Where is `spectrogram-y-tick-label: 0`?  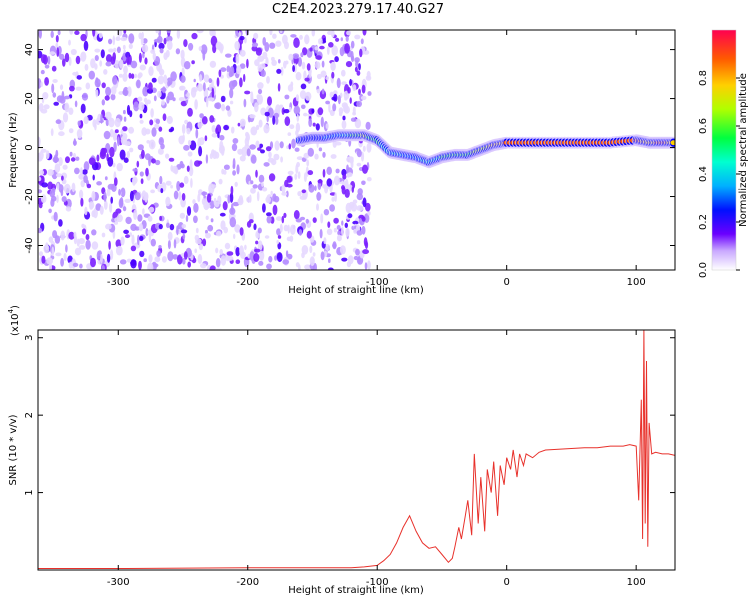
spectrogram-y-tick-label: 0 is located at coordinates (29, 147).